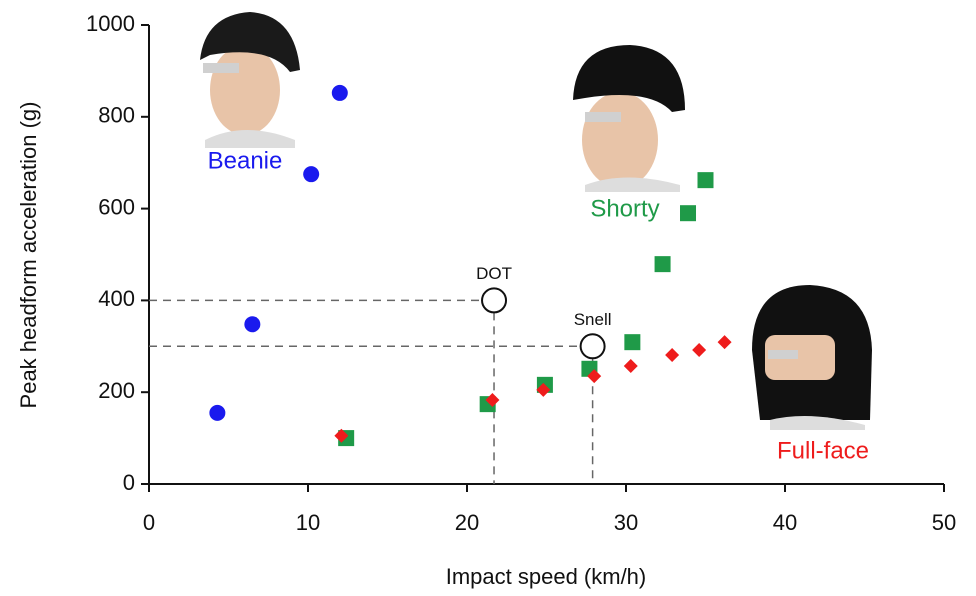 Image resolution: width=976 pixels, height=596 pixels. Describe the element at coordinates (149, 522) in the screenshot. I see `x-tick-label: 0` at that location.